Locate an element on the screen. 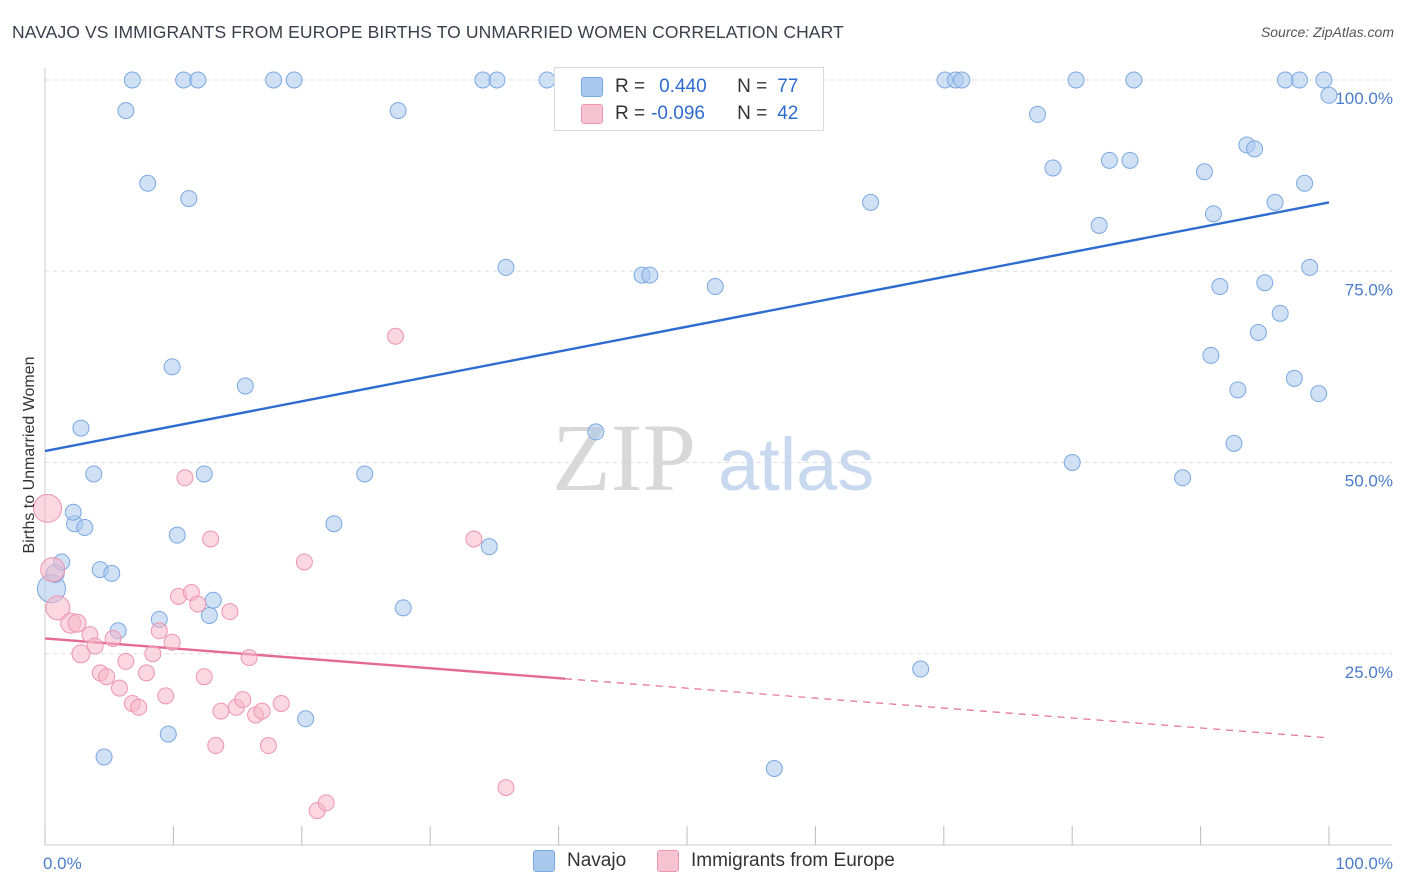  x-tick-label: 100.0% is located at coordinates (1364, 863).